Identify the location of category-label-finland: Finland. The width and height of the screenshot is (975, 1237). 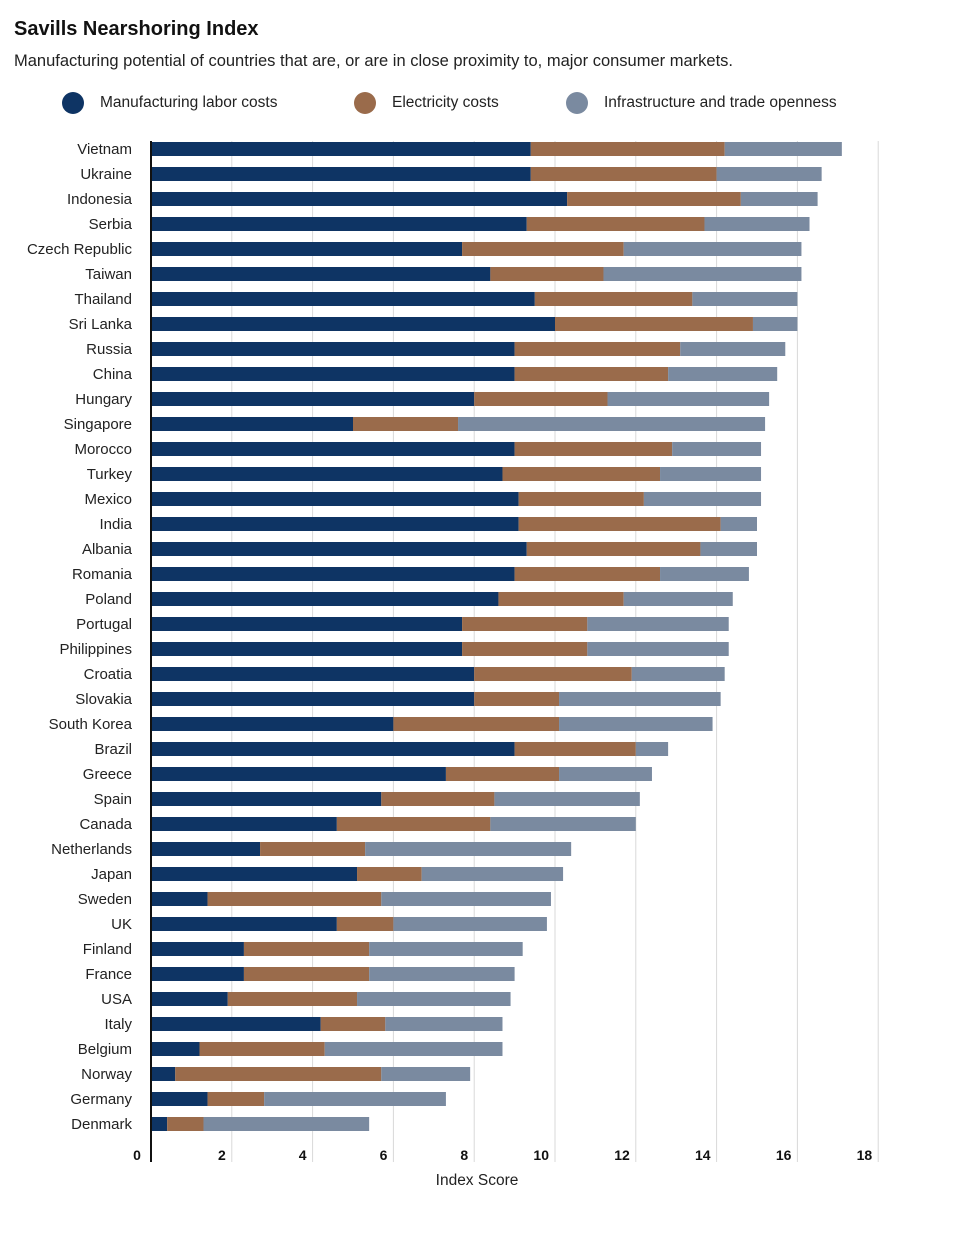
(107, 949).